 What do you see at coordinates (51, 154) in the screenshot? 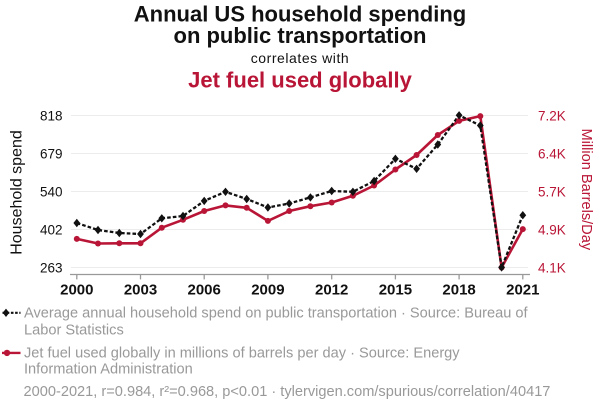
I see `svg-text: 679` at bounding box center [51, 154].